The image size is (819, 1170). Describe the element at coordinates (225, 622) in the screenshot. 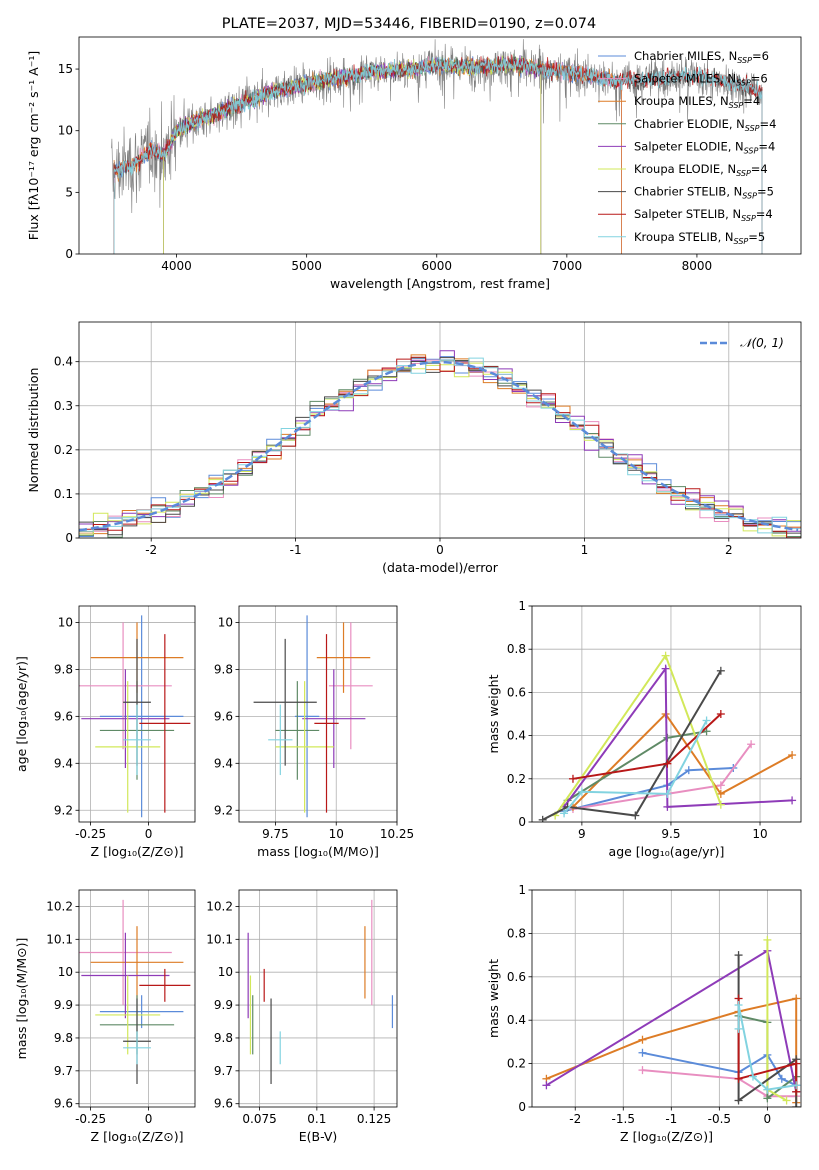

I see `y-tick-label: 10` at that location.